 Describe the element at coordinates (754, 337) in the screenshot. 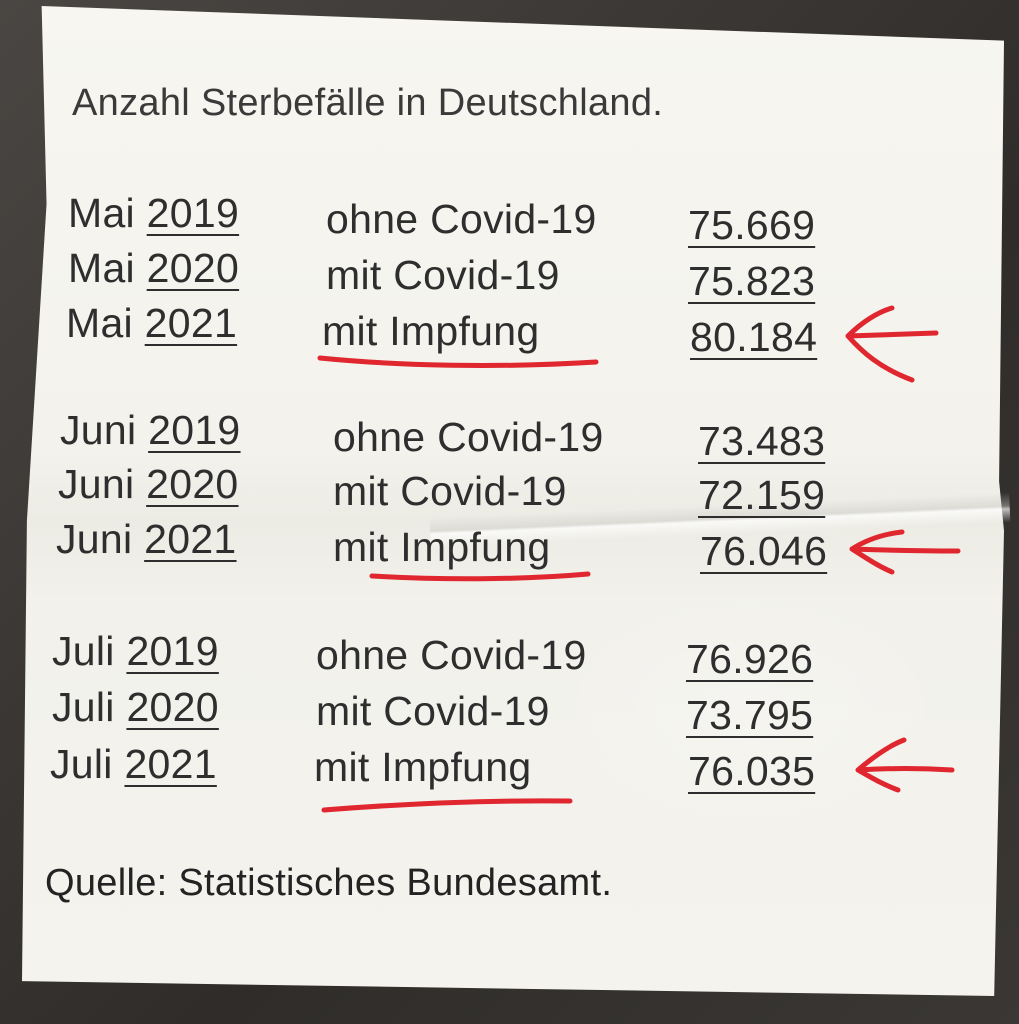

I see `row-value: 80.184` at that location.